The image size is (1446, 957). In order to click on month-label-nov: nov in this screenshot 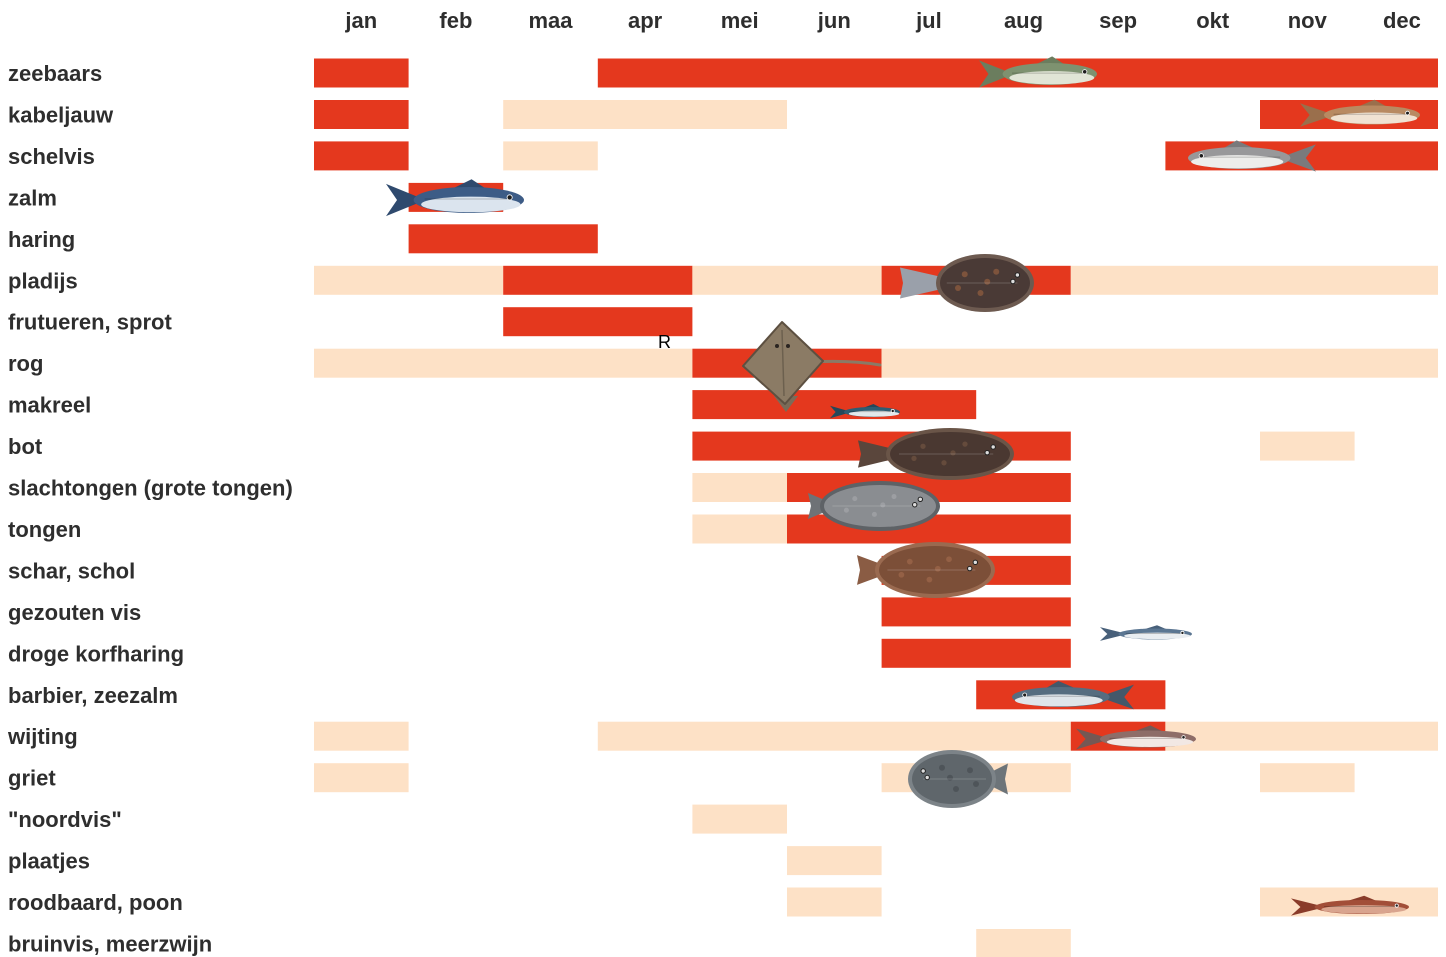, I will do `click(1308, 20)`.